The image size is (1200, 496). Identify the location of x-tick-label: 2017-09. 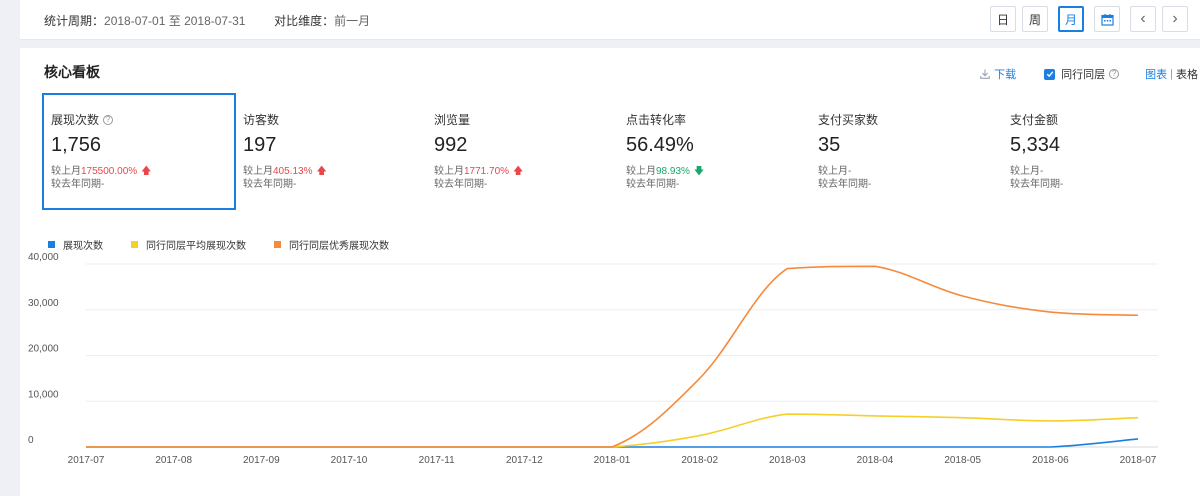
(261, 460).